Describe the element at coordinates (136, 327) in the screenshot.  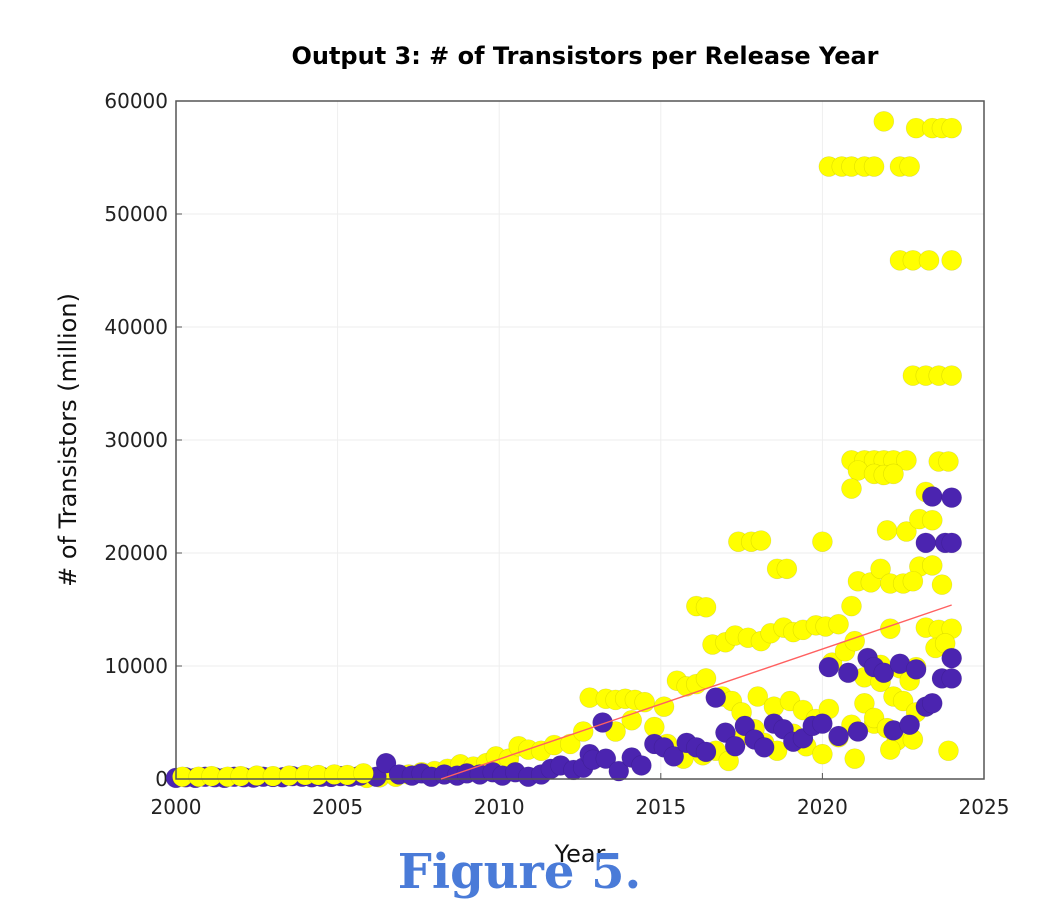
I see `y-tick-label: 40000` at that location.